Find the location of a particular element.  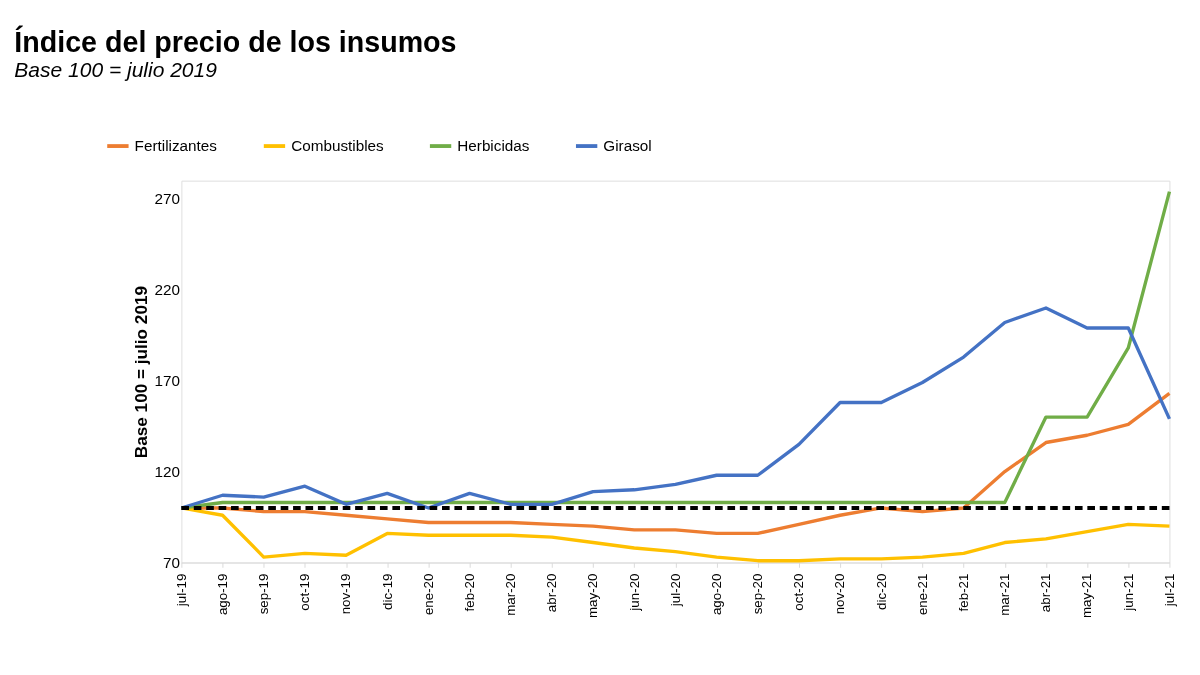

x-tick-label: feb-21 is located at coordinates (963, 592).